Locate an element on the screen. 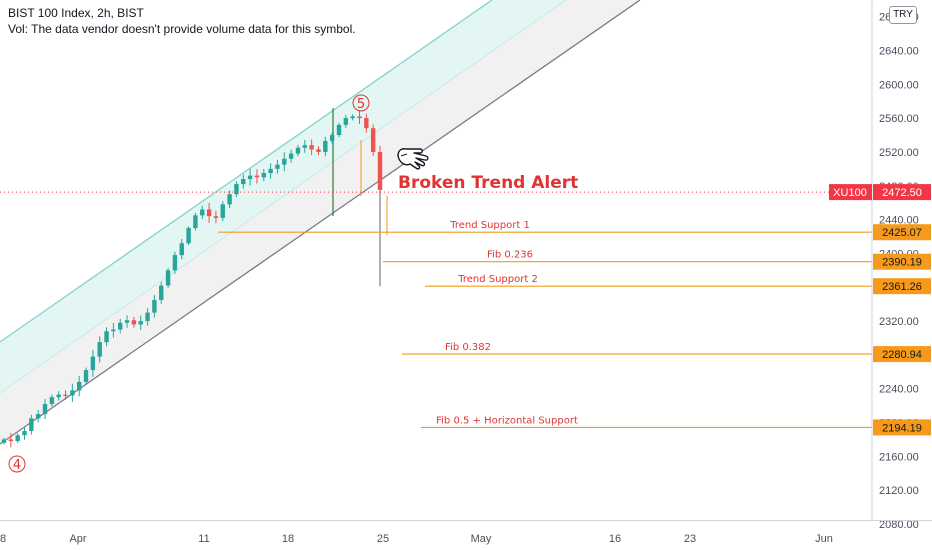  x-tick-label: 25 is located at coordinates (383, 539).